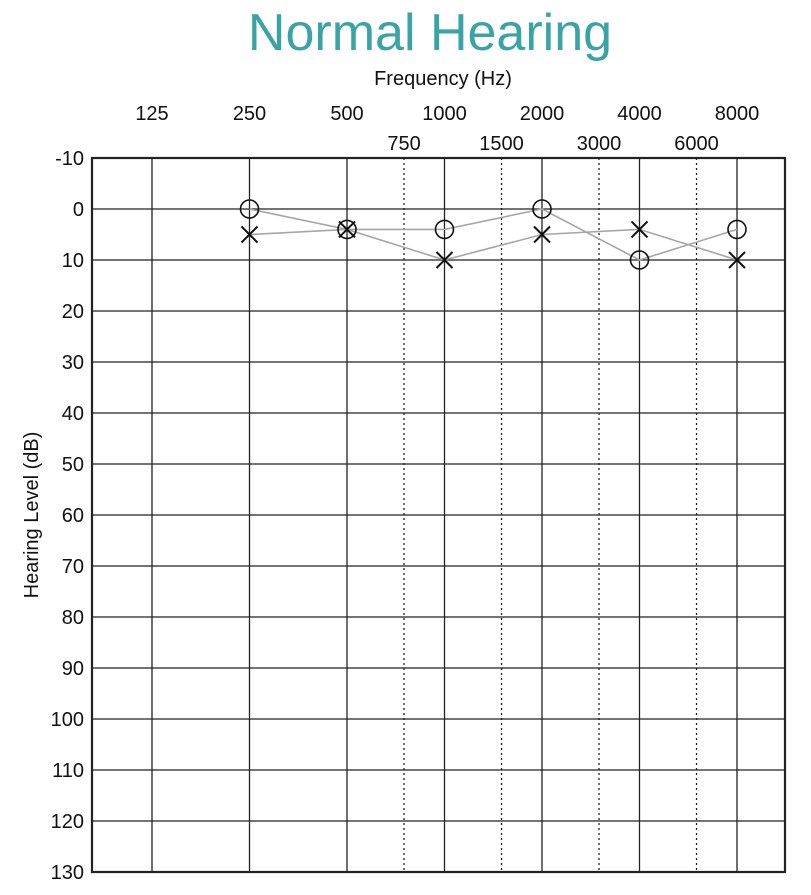 The image size is (811, 895). Describe the element at coordinates (151, 114) in the screenshot. I see `x-tick-label: 125` at that location.